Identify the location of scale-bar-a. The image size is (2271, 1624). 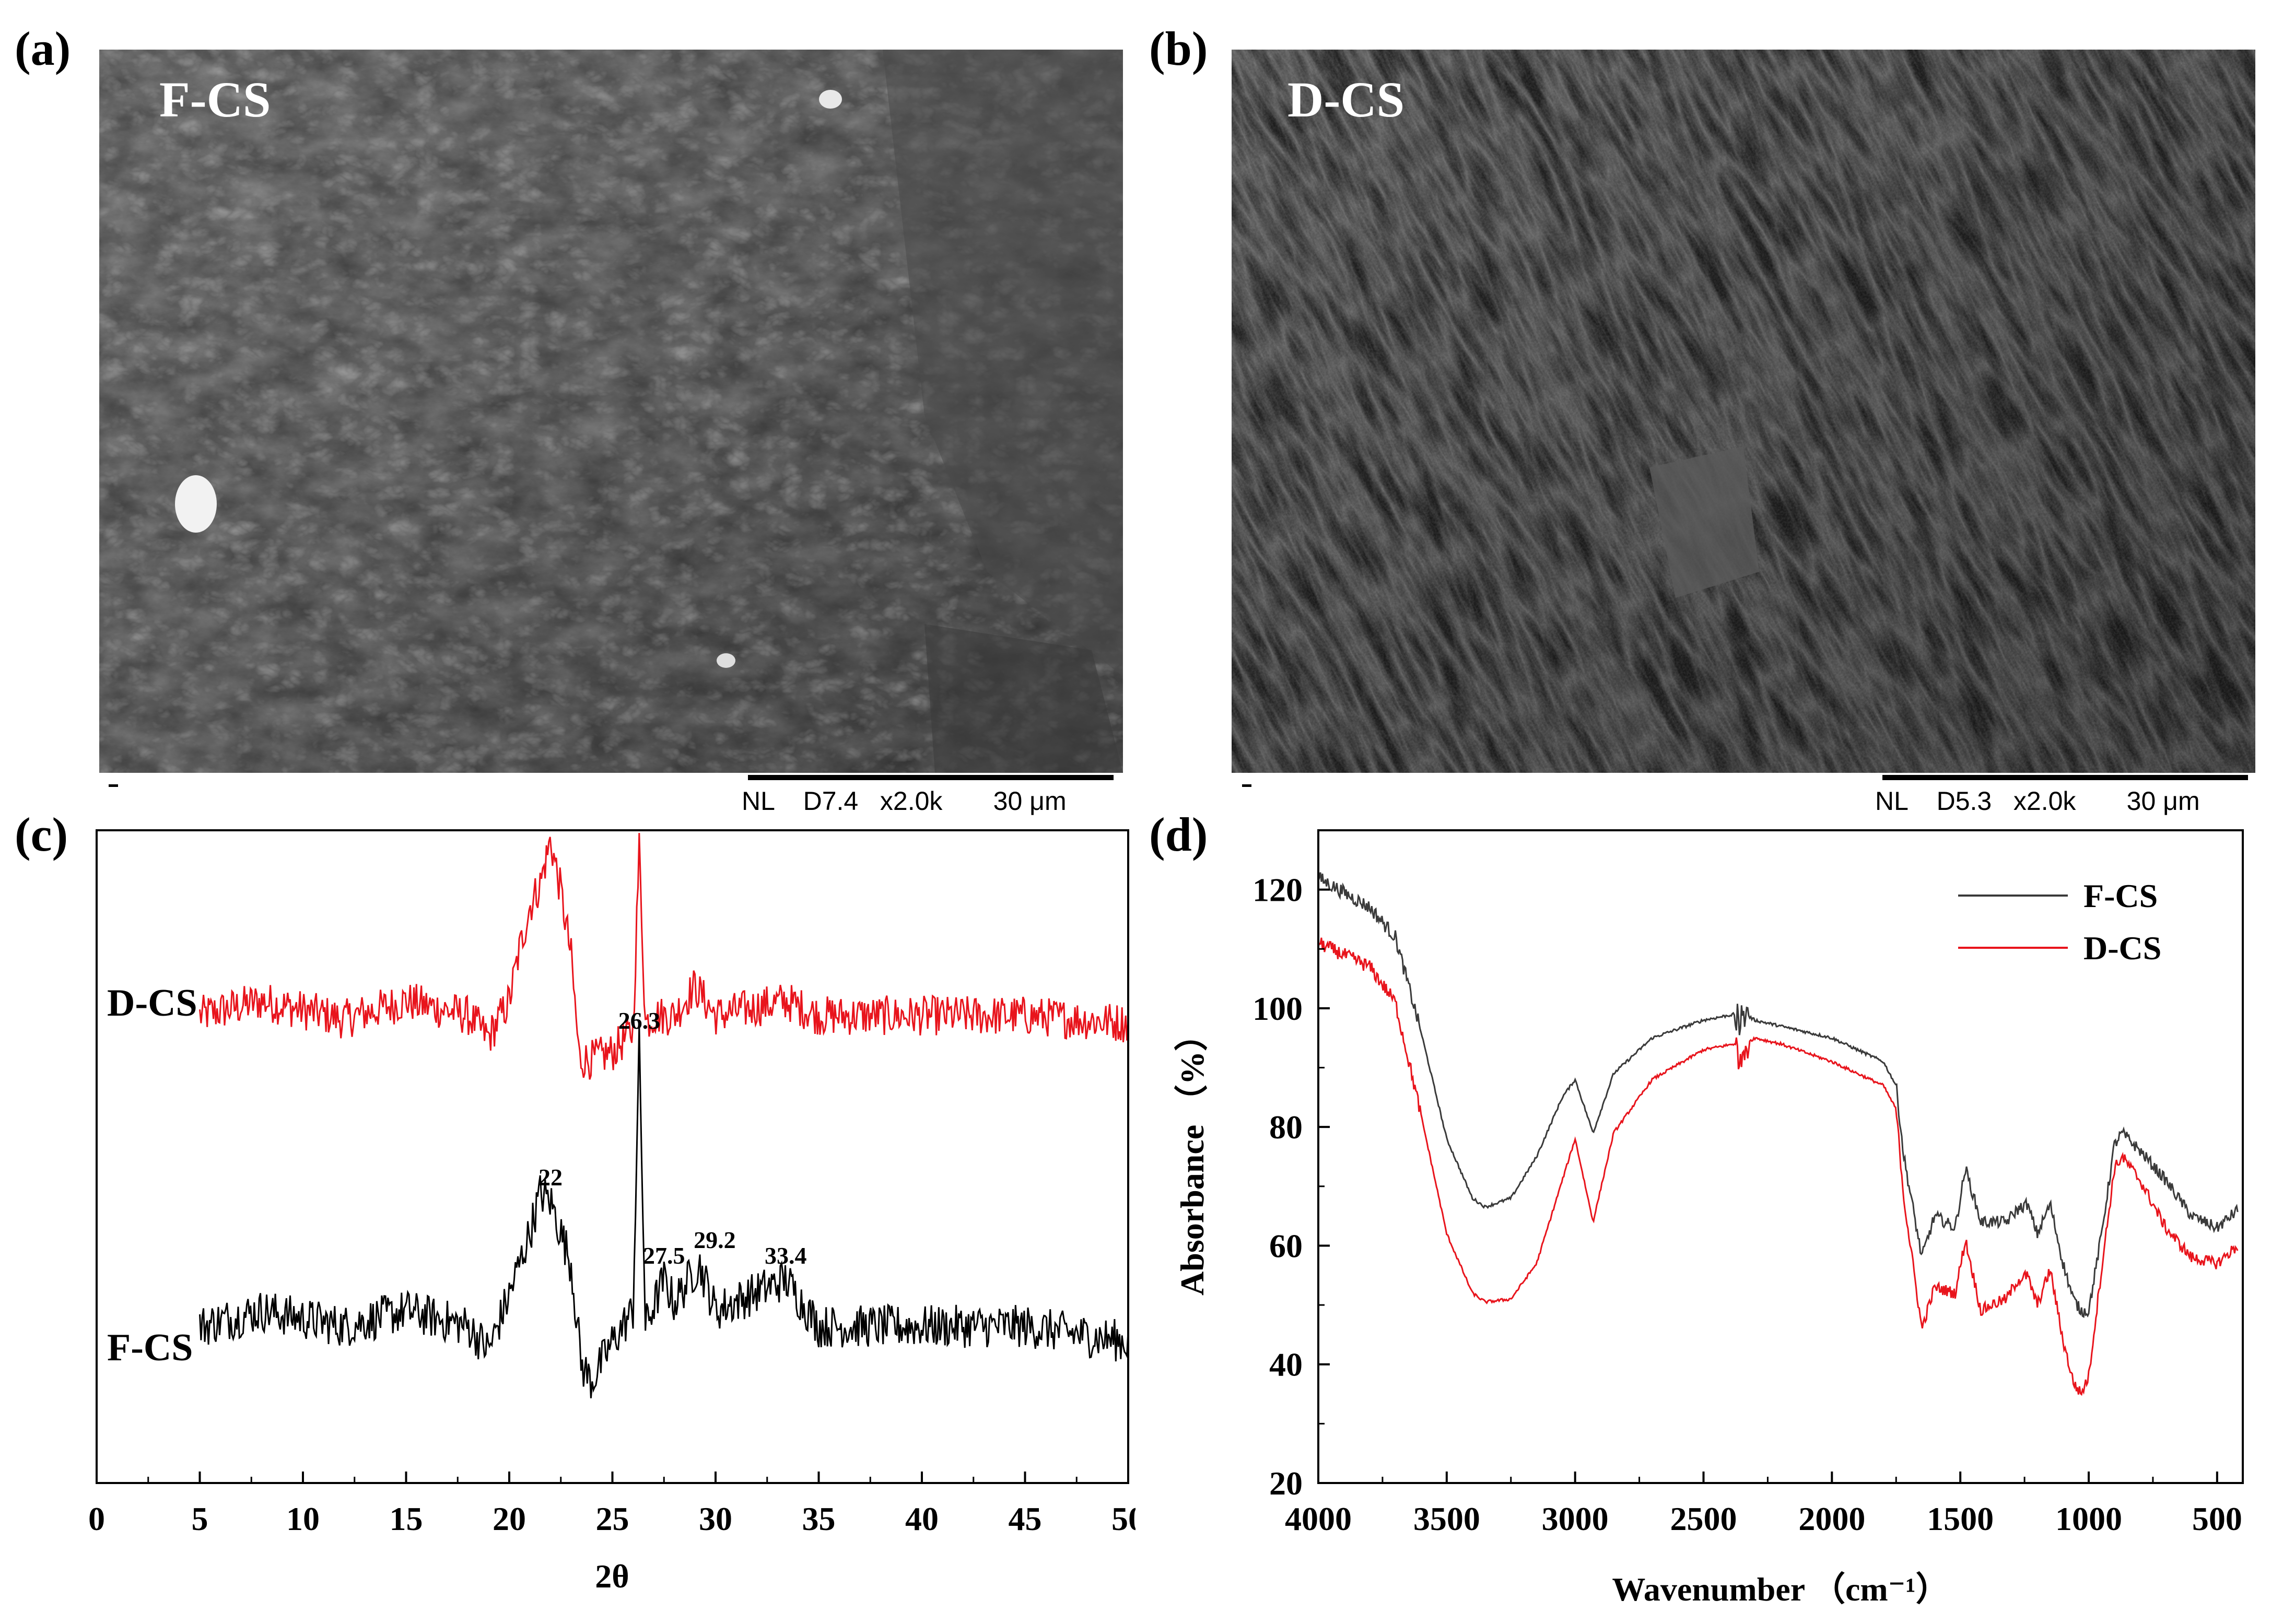
(931, 778).